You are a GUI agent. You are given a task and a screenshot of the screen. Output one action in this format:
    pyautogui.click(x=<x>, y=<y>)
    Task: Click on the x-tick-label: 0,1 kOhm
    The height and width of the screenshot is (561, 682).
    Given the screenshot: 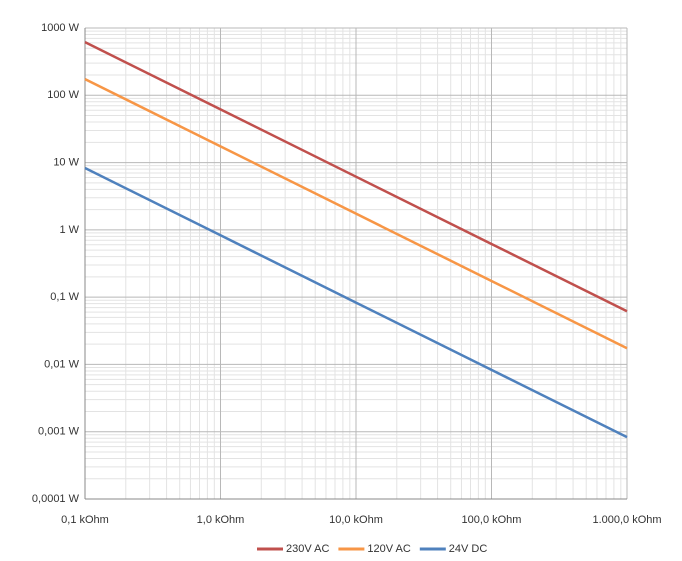 What is the action you would take?
    pyautogui.click(x=85, y=520)
    